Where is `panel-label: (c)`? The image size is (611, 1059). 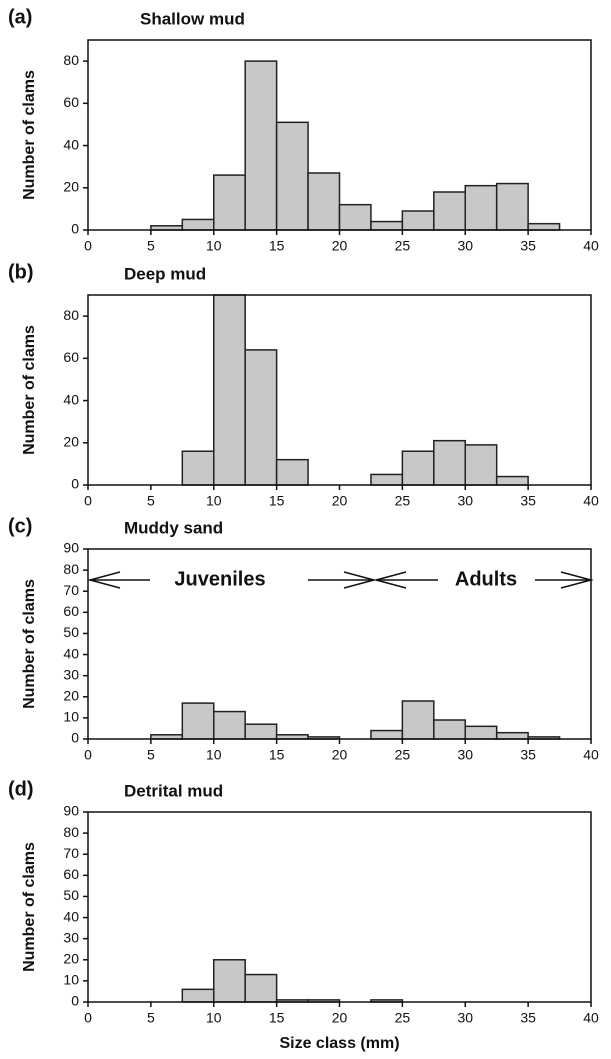 panel-label: (c) is located at coordinates (20, 526).